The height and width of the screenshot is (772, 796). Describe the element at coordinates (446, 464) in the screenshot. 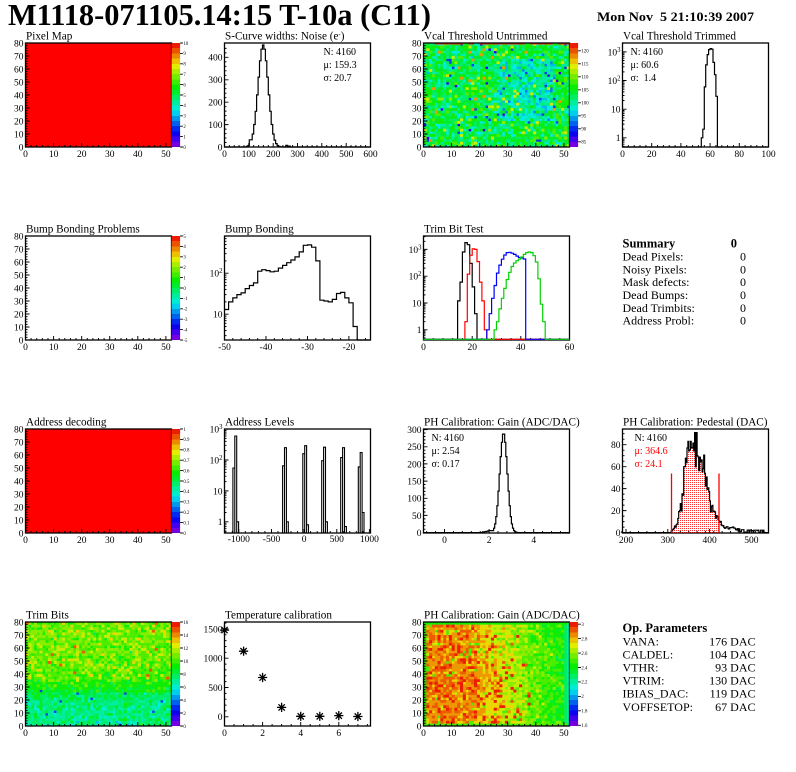

I see `svg-text: σ: 0.17` at that location.